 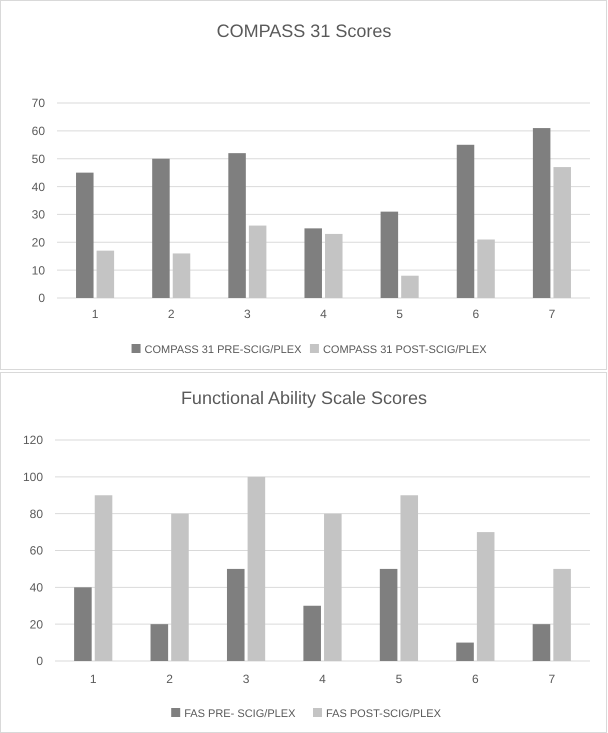 I want to click on y-tick-label: 80, so click(x=37, y=513).